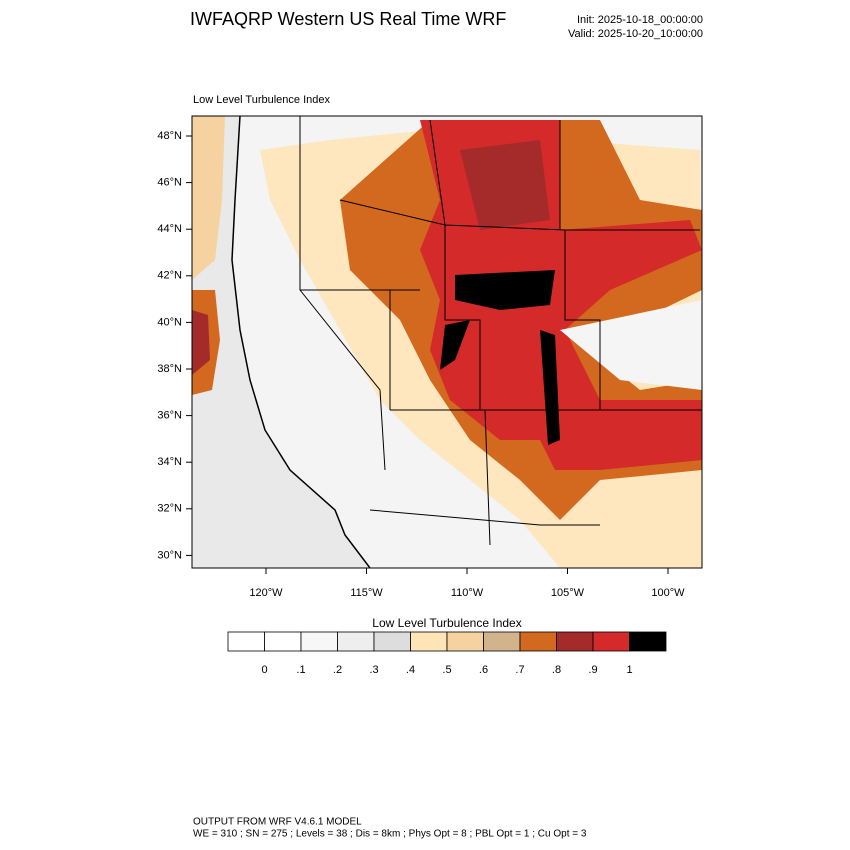  I want to click on colorbar: 0 .1 .2 .3 .4 .5 .6 .7 .8 .9 1, so click(447, 653).